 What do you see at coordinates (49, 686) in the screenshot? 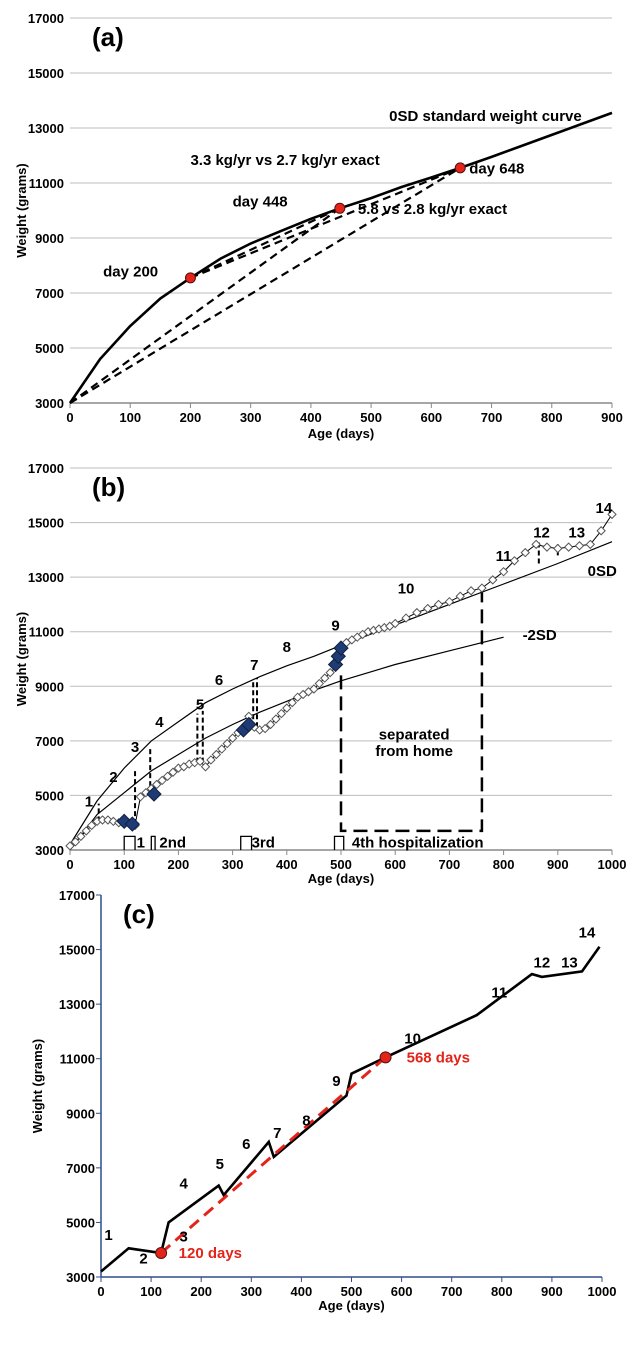
I see `panel-b-y-tick-label-3: 9000` at bounding box center [49, 686].